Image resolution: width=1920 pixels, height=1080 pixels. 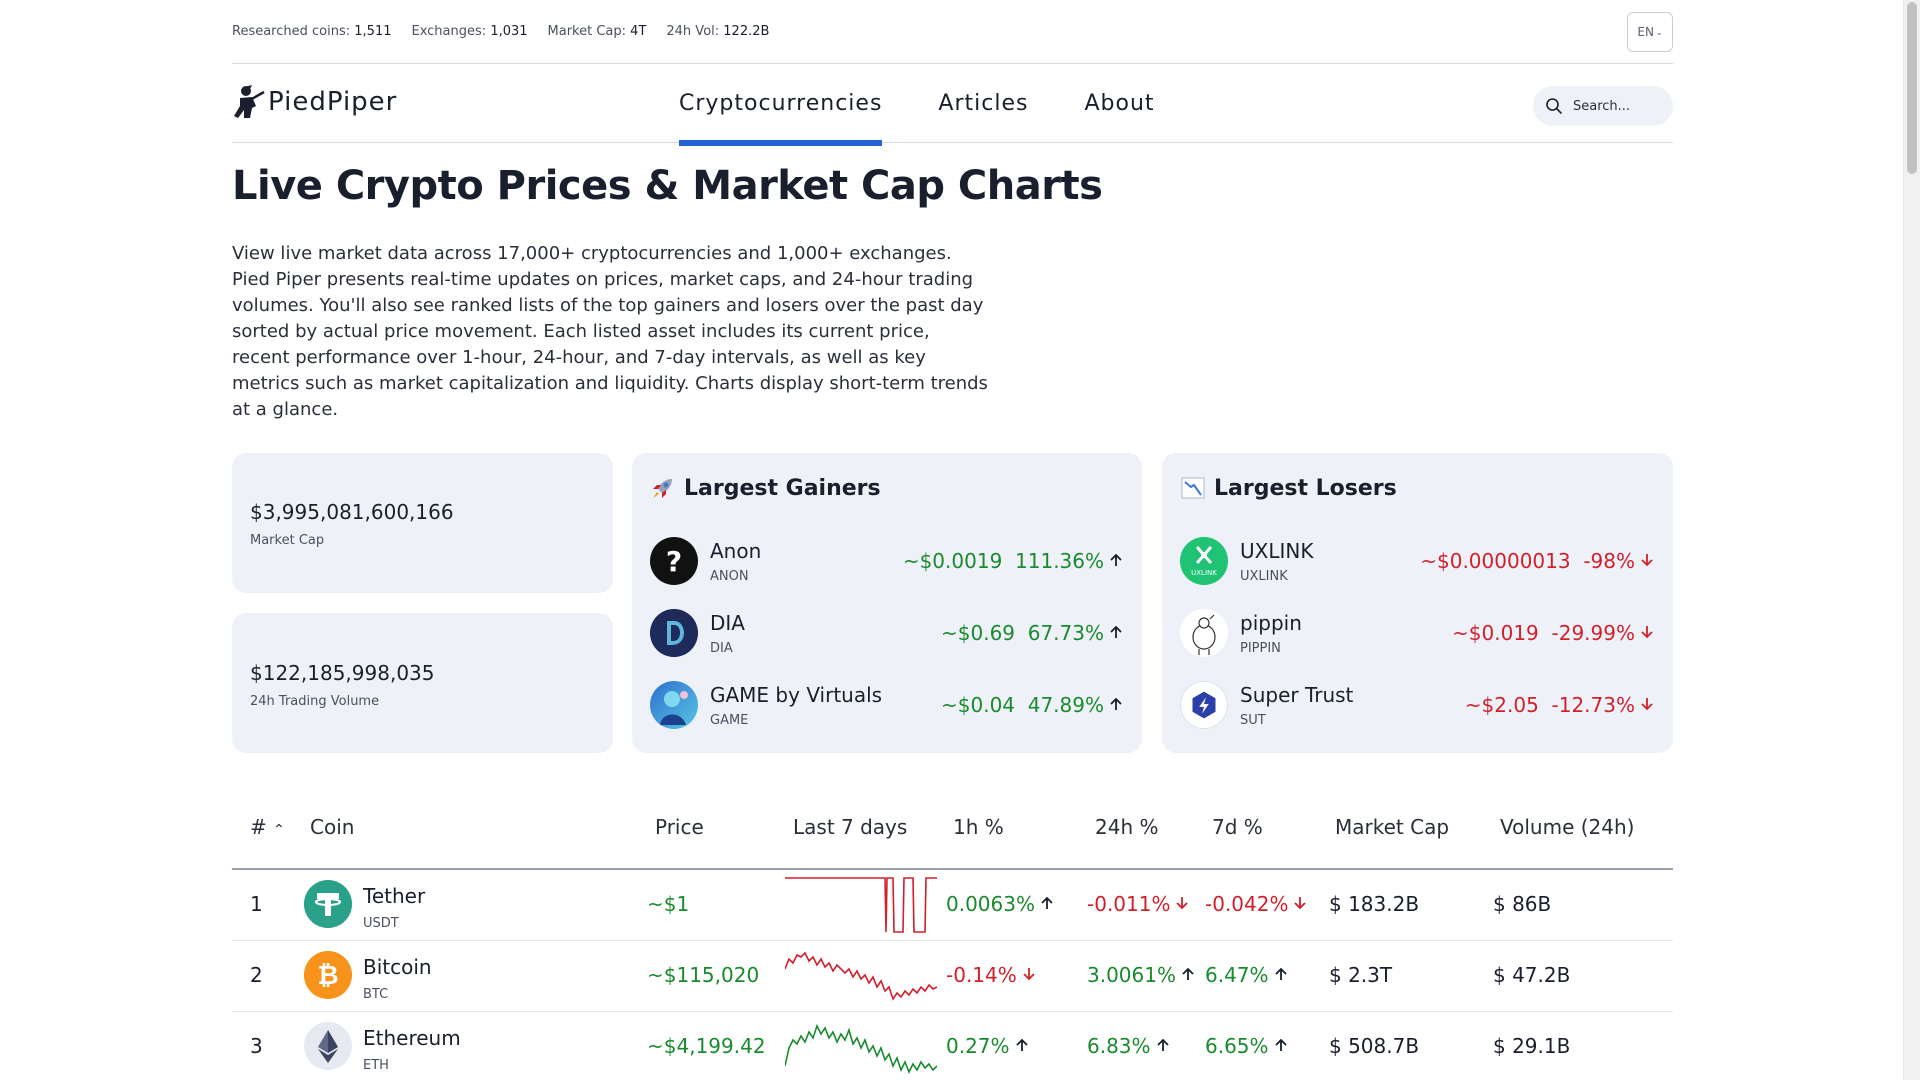 What do you see at coordinates (1522, 904) in the screenshot?
I see `row-volume: $ 86B` at bounding box center [1522, 904].